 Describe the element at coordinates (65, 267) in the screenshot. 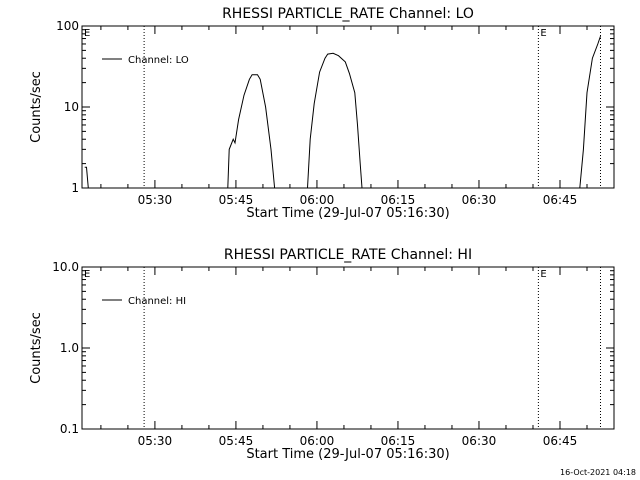

I see `y-tick-label: 10.0` at that location.